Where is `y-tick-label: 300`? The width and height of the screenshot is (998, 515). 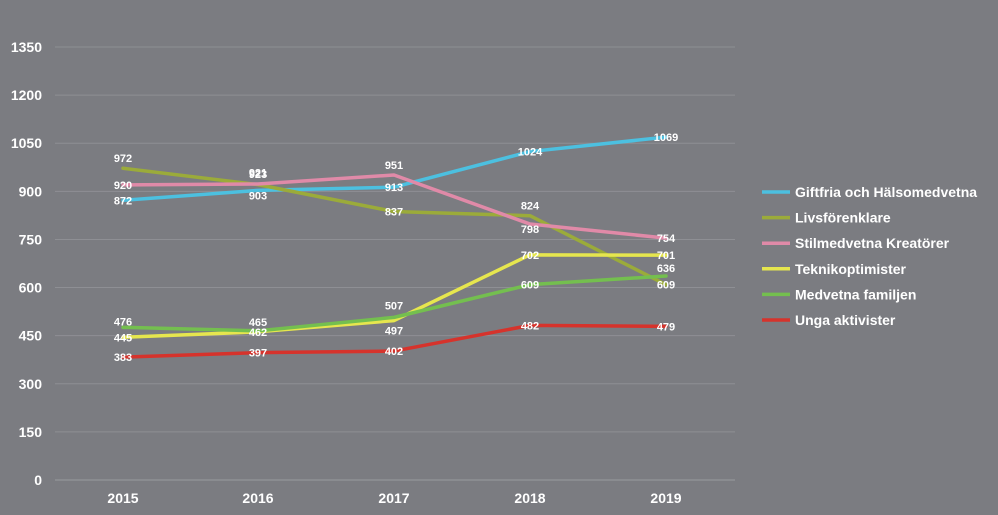
y-tick-label: 300 is located at coordinates (31, 384).